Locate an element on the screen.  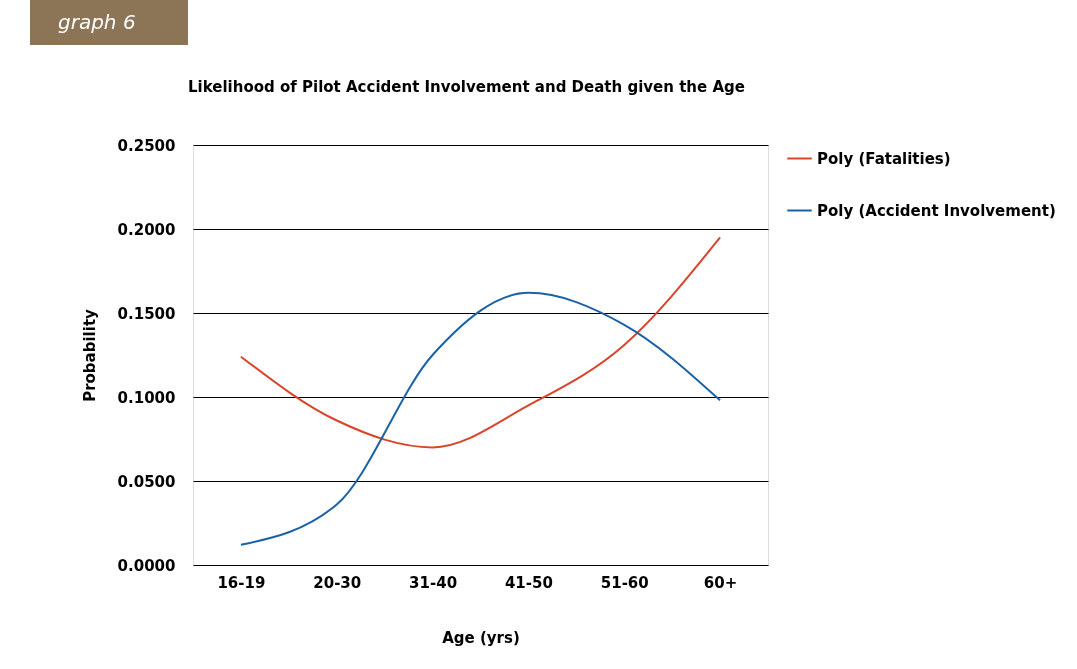
chart-title: Likelihood of Pilot Accident Involvement and Death given the Age is located at coordinates (466, 87).